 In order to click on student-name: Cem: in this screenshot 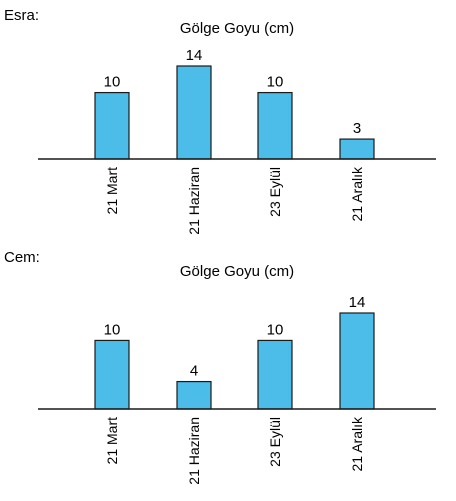, I will do `click(22, 257)`.